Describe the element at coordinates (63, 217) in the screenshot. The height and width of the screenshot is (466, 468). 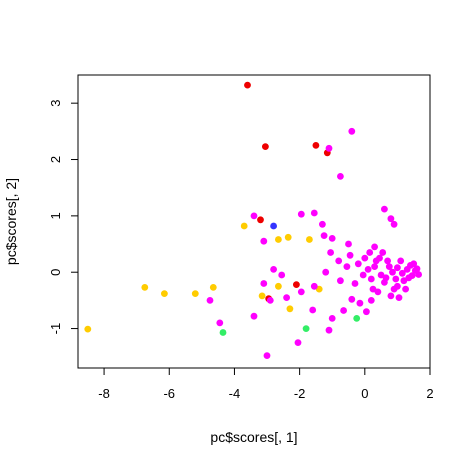
I see `y-axis: -1 0 1 2 3` at that location.